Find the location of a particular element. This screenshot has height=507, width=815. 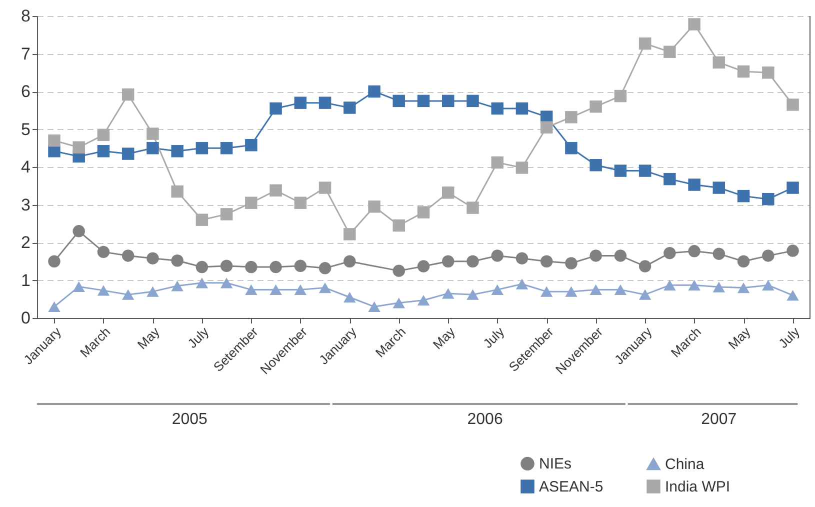

legend-label: NIEs is located at coordinates (555, 464).